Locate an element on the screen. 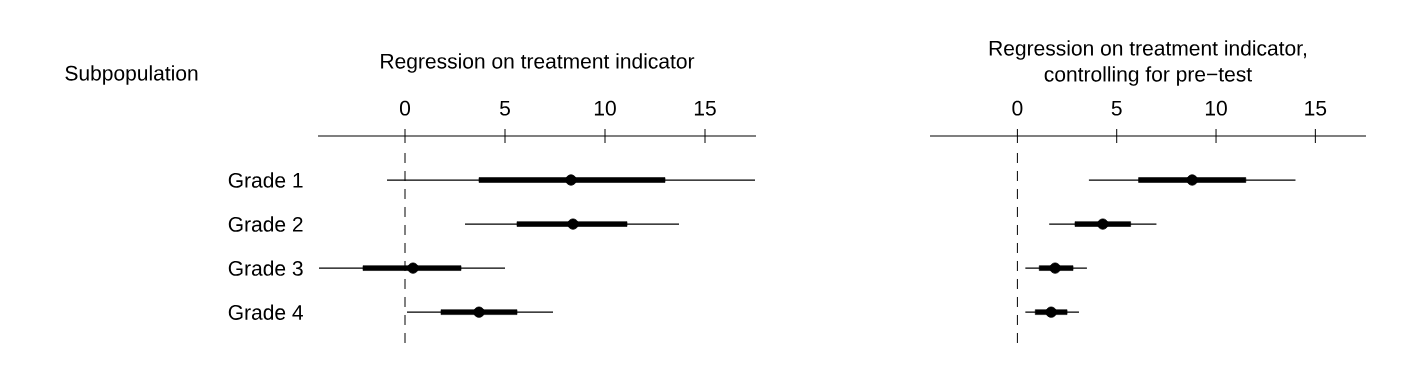  chart-title: Regression on treatment indicator is located at coordinates (538, 63).